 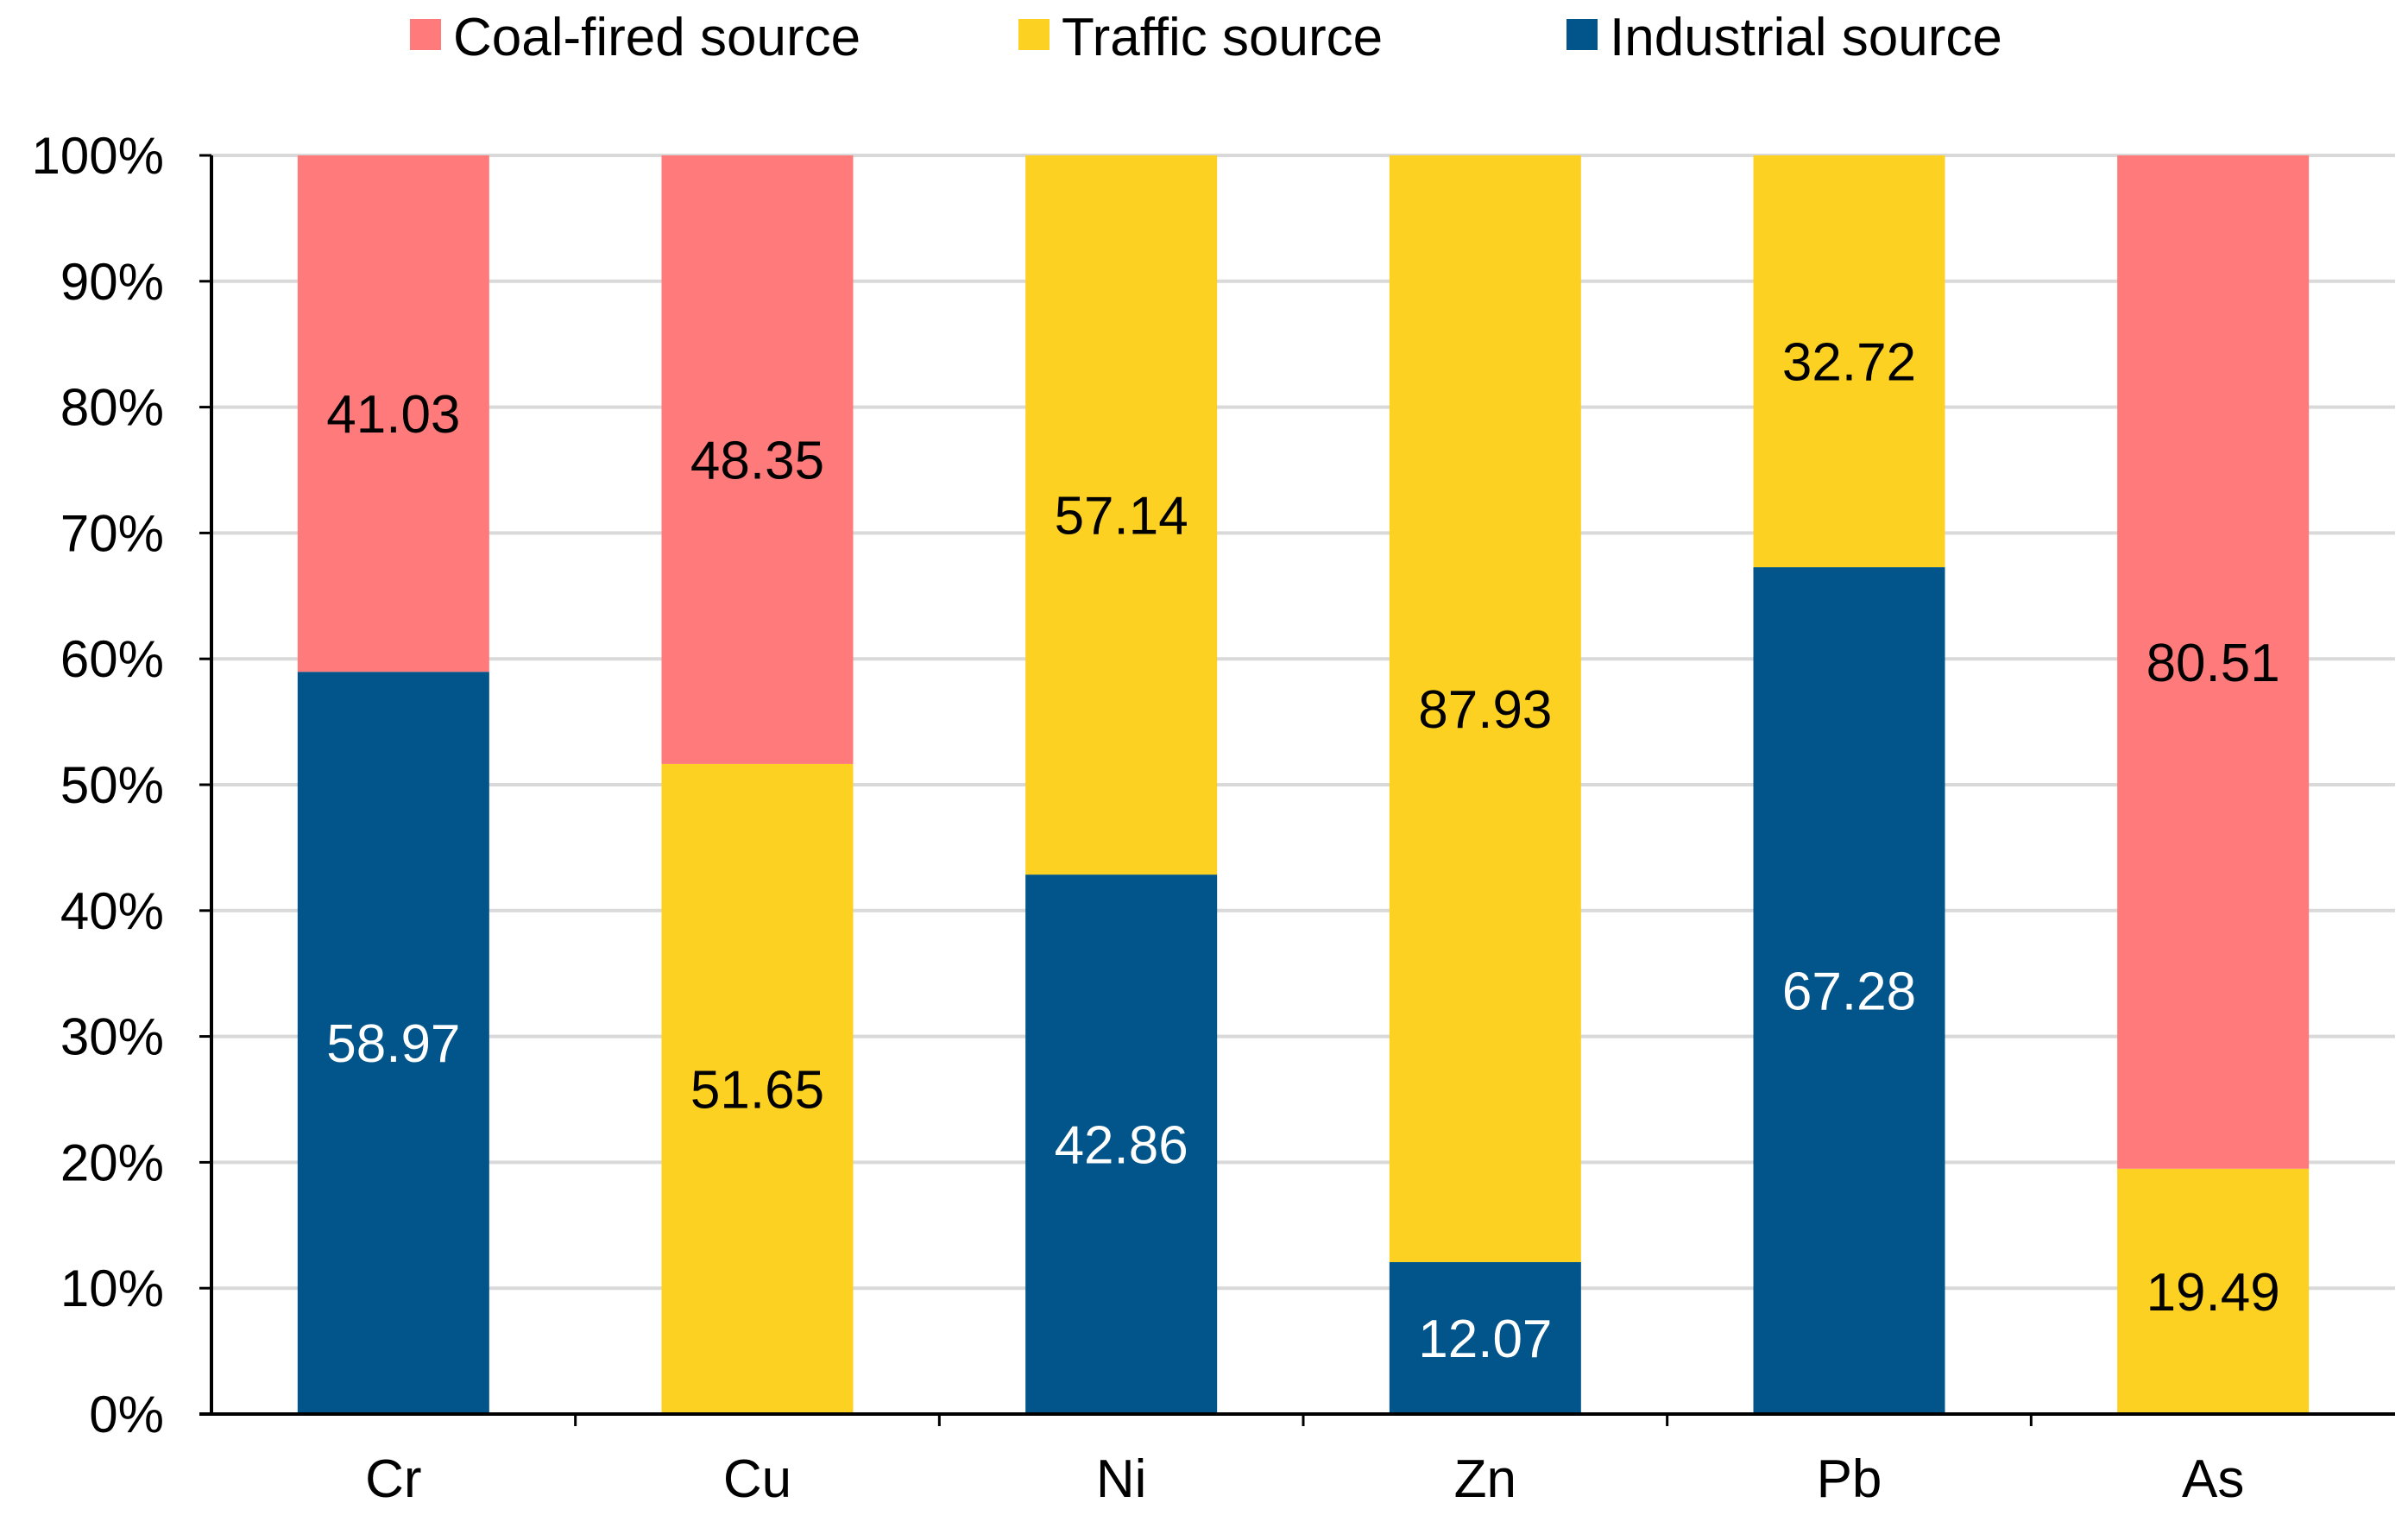 What do you see at coordinates (112, 408) in the screenshot?
I see `y-tick-label: 80%` at bounding box center [112, 408].